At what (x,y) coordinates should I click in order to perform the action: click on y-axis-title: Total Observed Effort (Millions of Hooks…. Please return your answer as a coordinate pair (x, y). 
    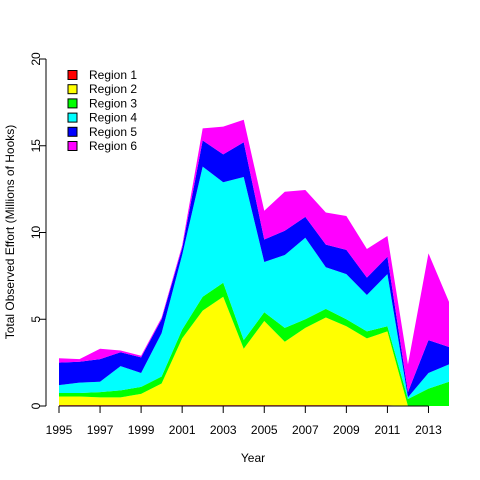
    Looking at the image, I should click on (10, 232).